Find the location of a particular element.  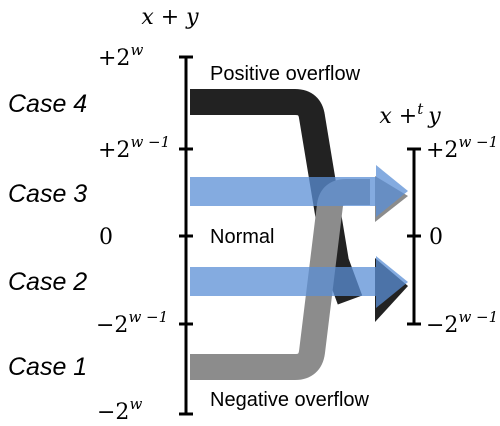

right-axis-title: x +t y is located at coordinates (410, 114).